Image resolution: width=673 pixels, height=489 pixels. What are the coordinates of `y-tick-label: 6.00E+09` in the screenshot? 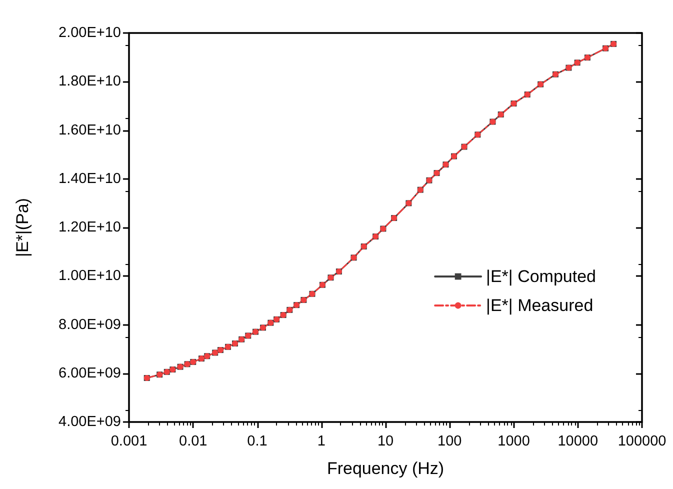 It's located at (89, 373).